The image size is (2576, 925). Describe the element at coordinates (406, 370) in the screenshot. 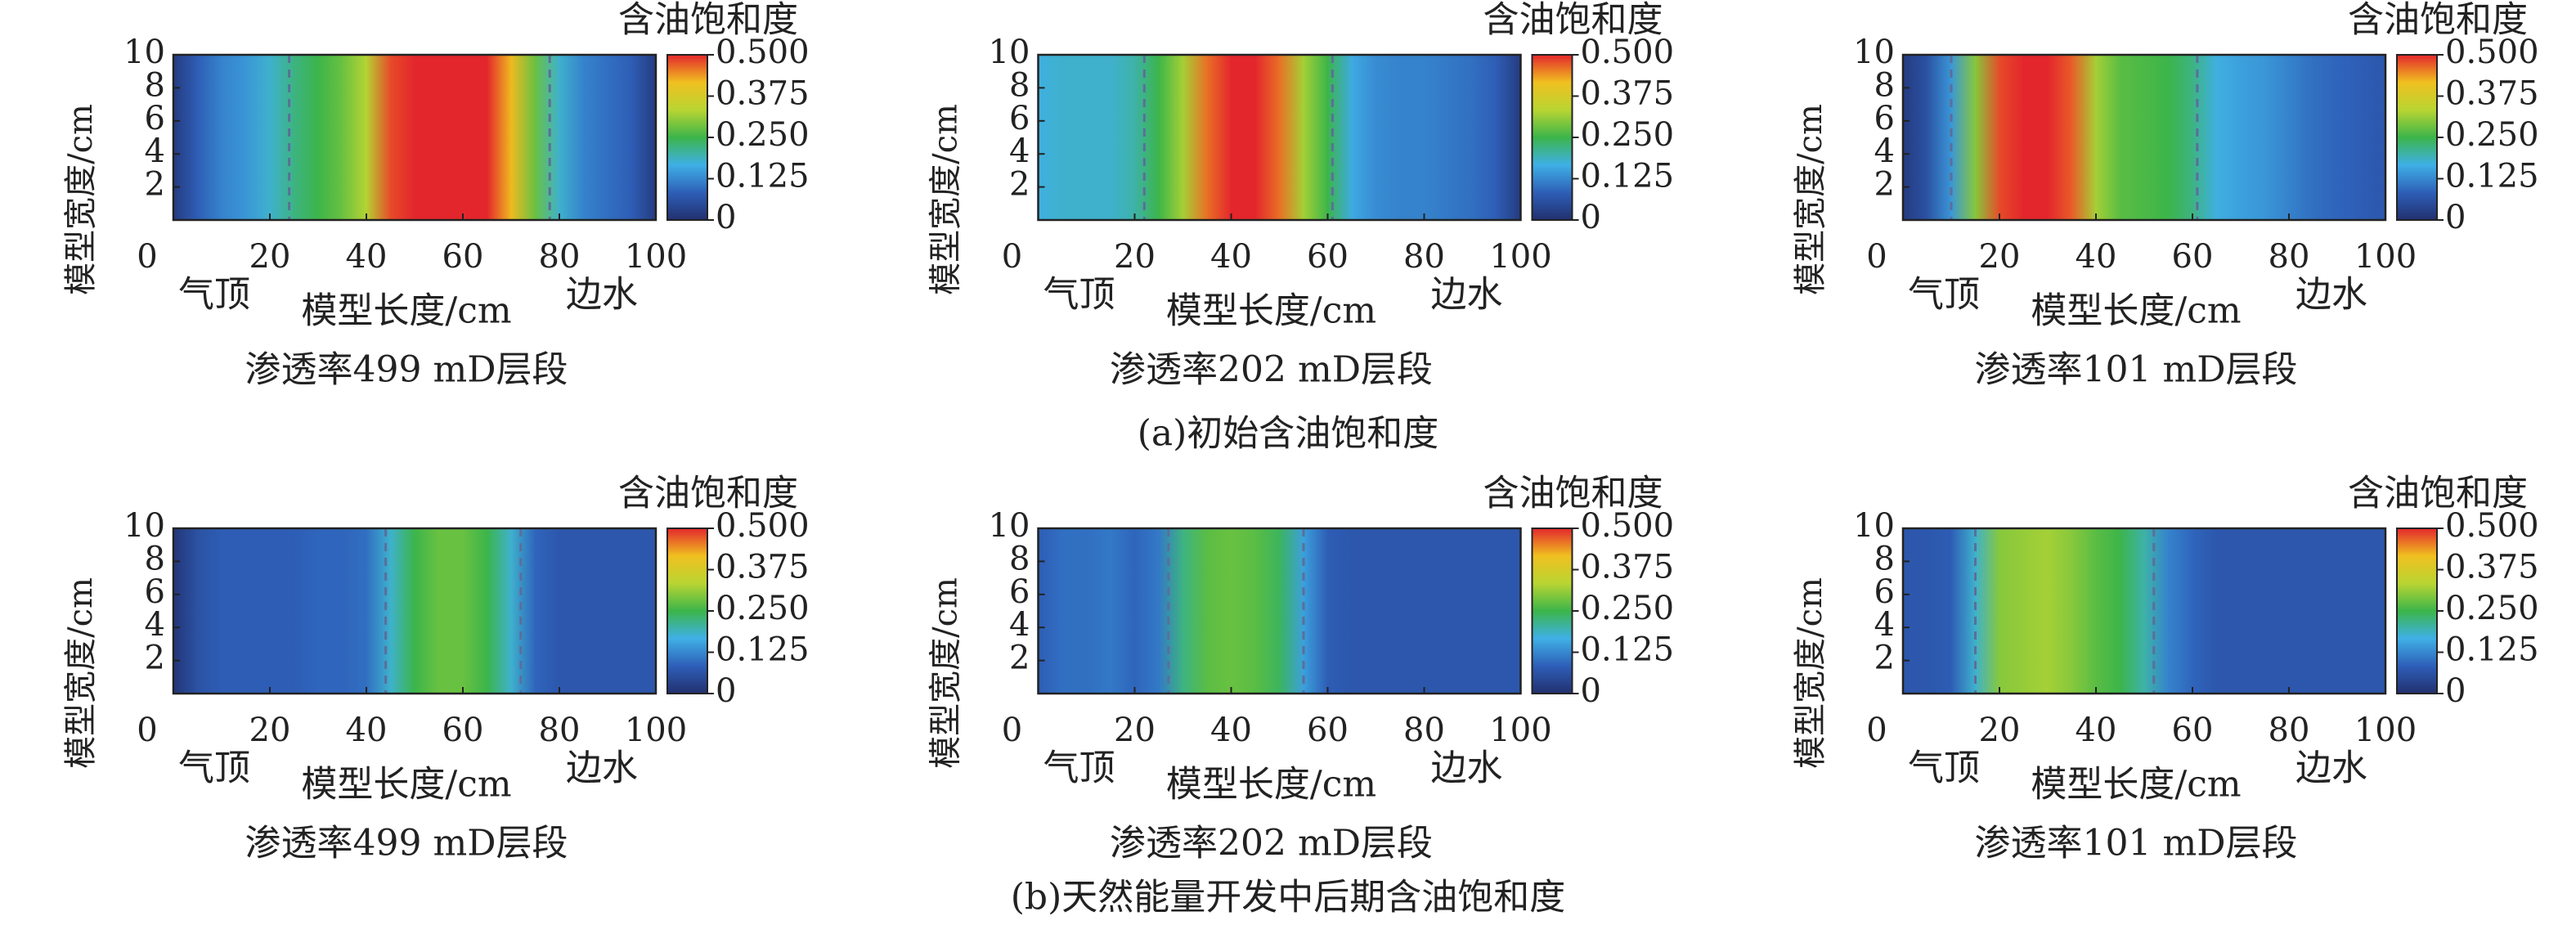

I see `subtitle: 渗透率499 mD层段` at that location.